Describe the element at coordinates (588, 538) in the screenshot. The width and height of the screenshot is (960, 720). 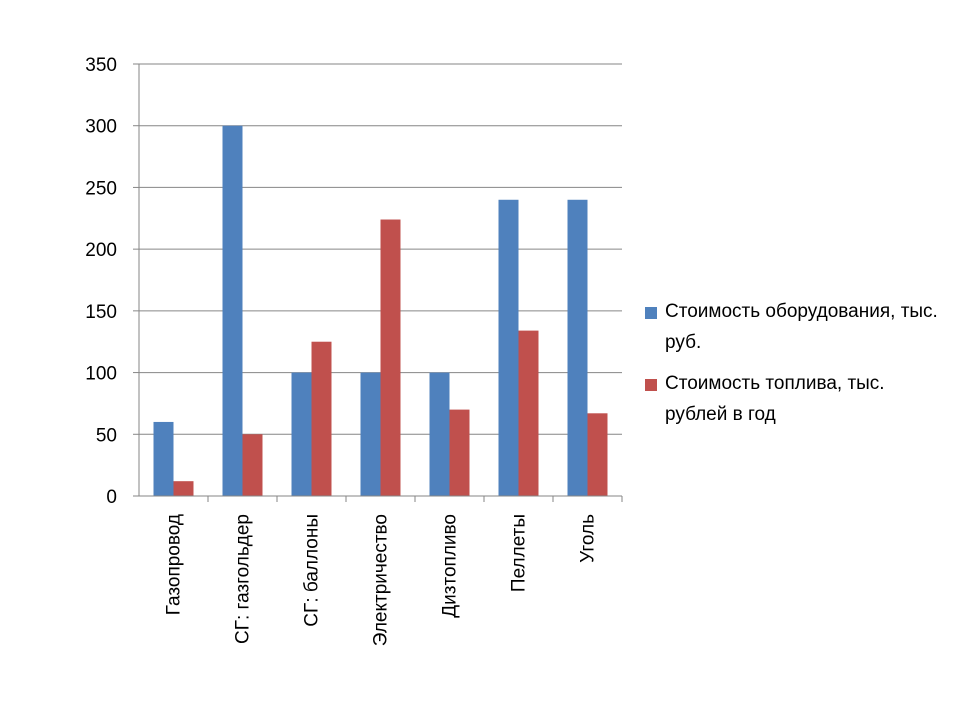
I see `x-category-label: Уголь` at that location.